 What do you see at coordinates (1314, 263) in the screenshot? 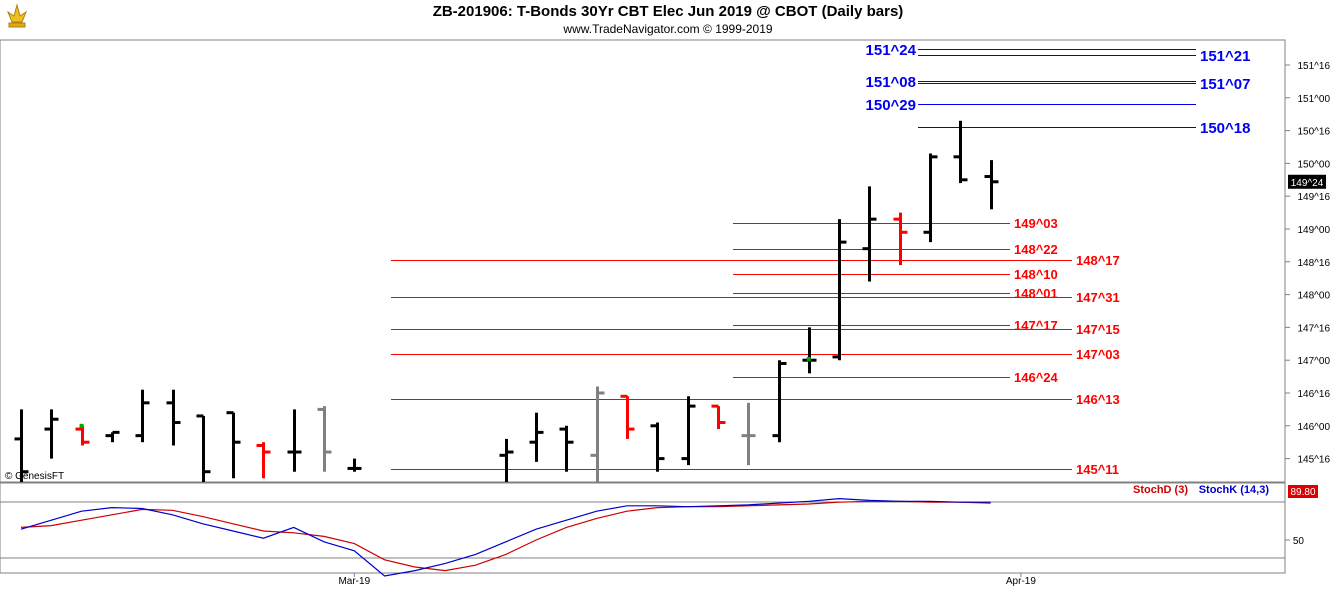
I see `y-axis-tick-label: 148^16` at bounding box center [1314, 263].